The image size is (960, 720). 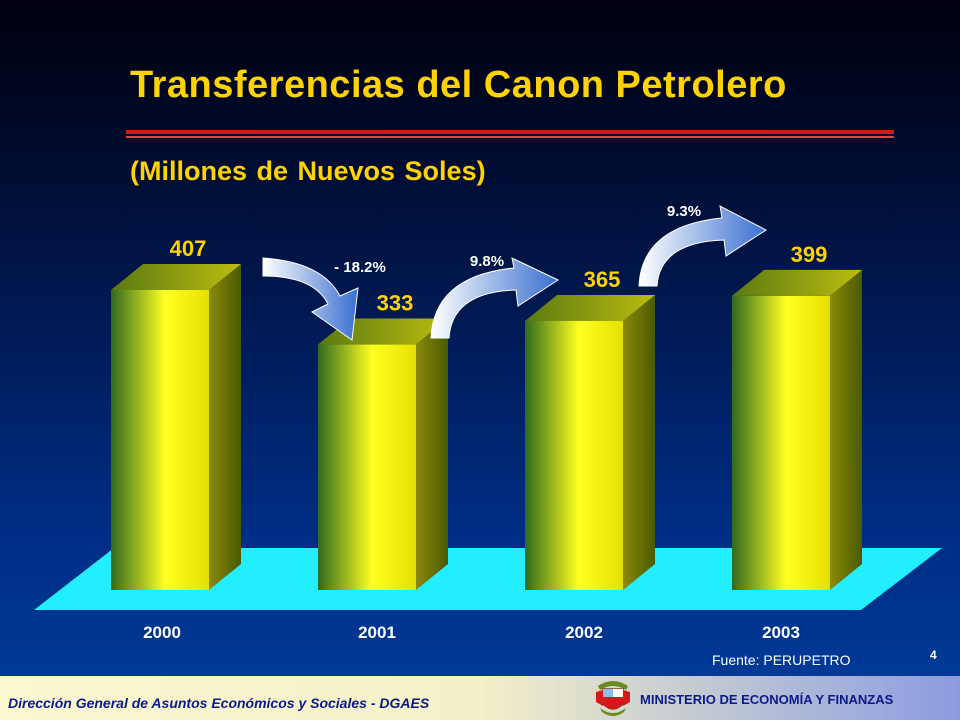 I want to click on source-note: Fuente: PERUPETRO, so click(x=781, y=660).